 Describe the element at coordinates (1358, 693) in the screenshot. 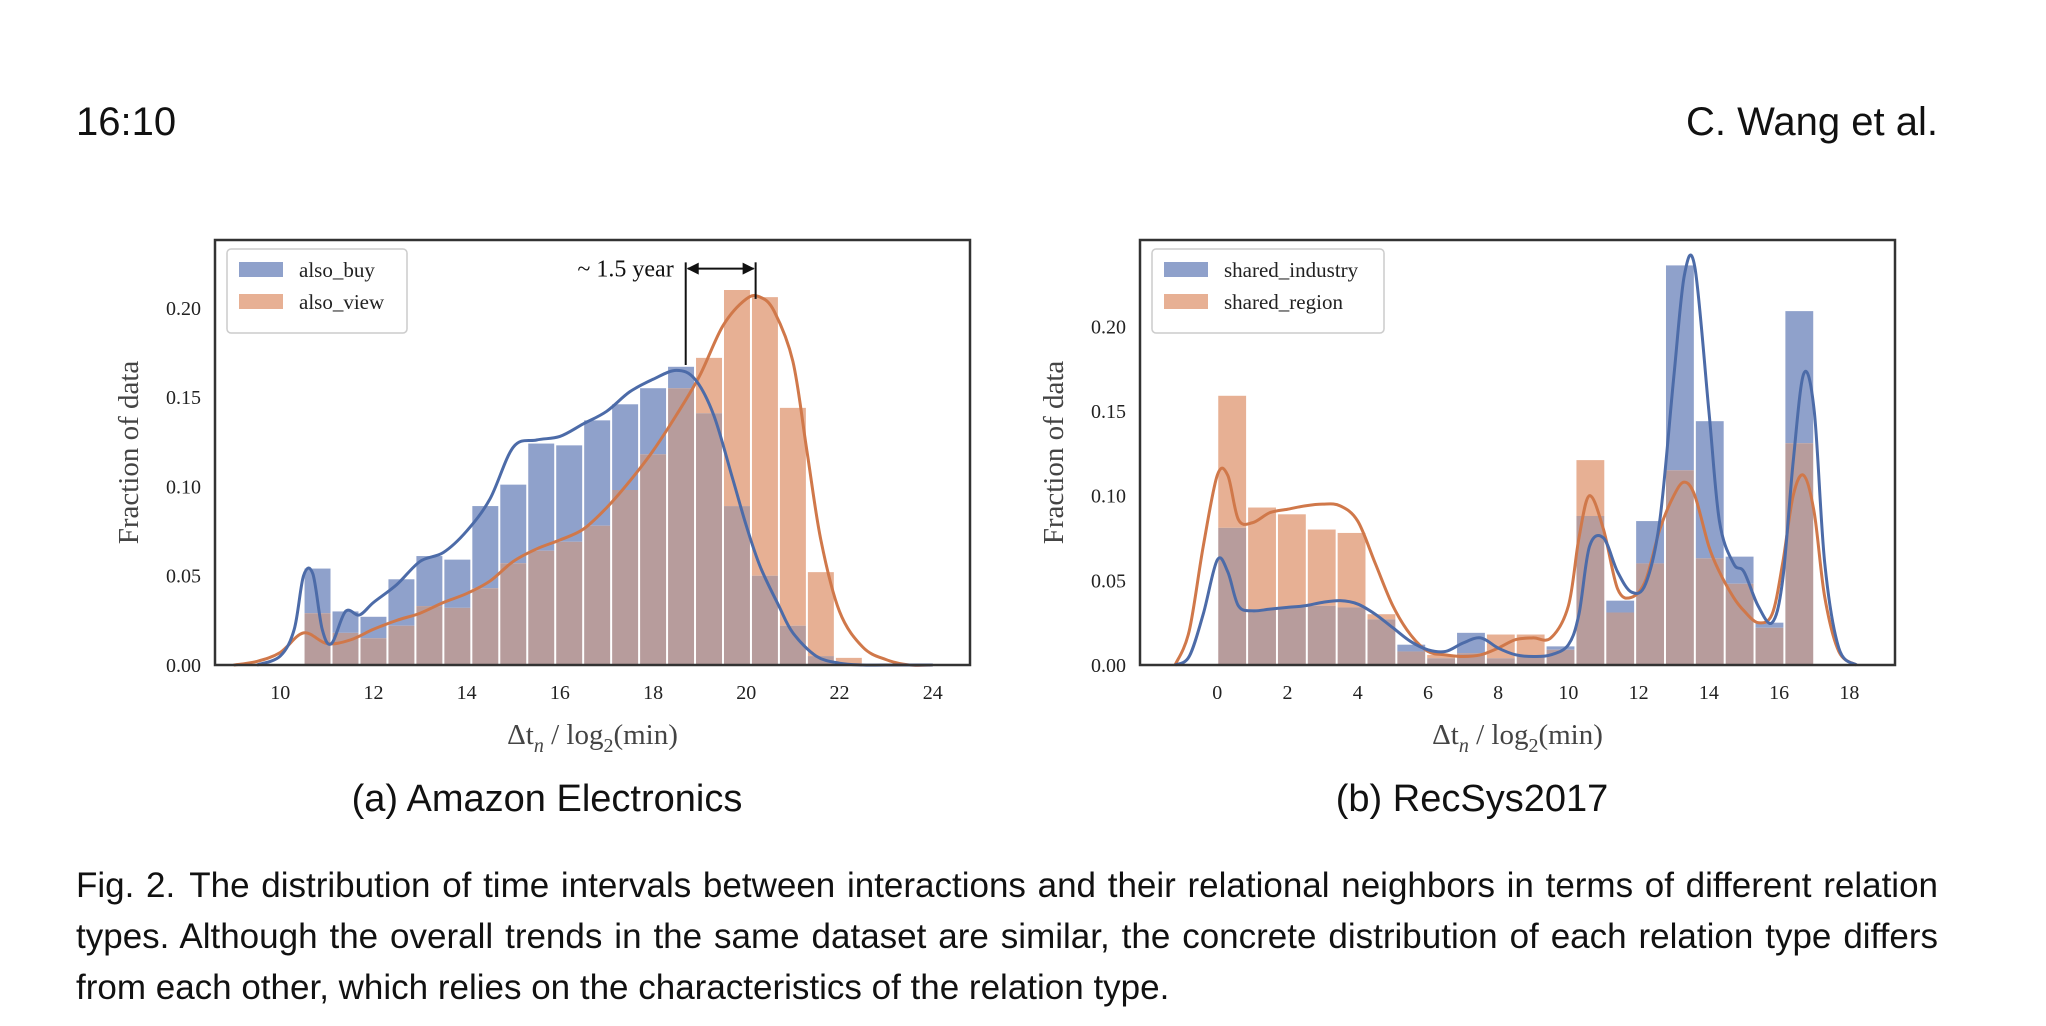

I see `x-tick-label: 4` at that location.